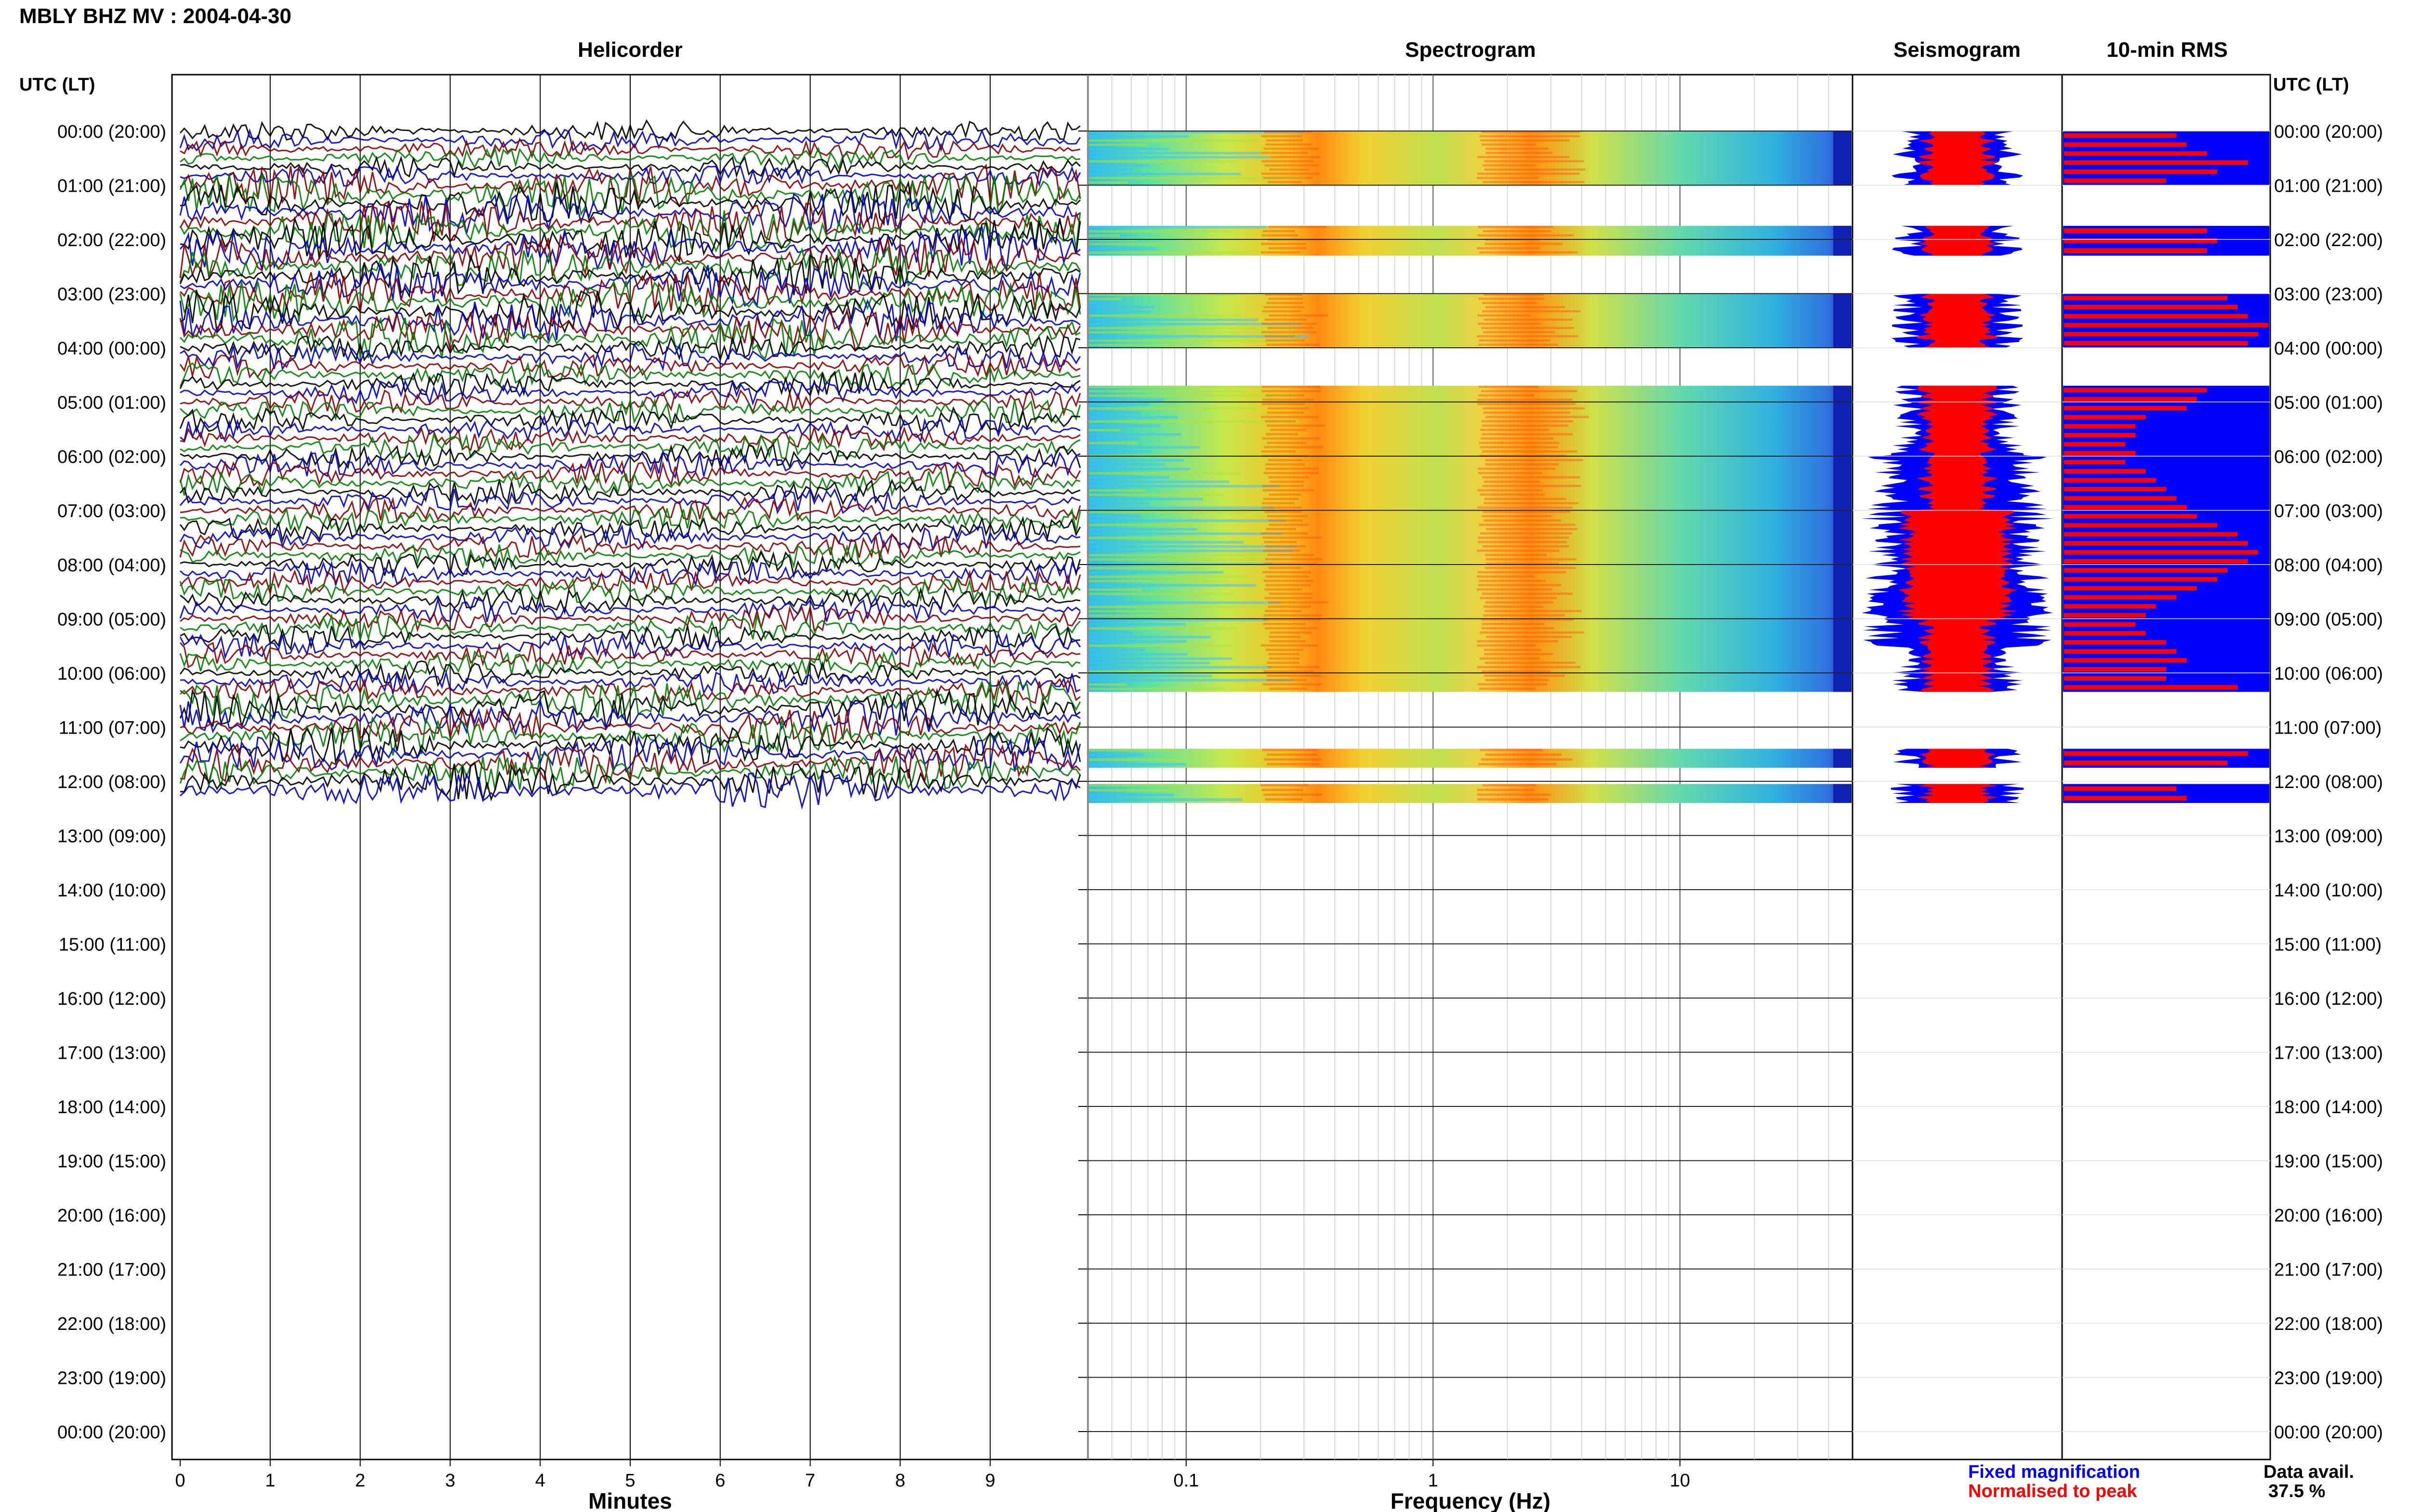  What do you see at coordinates (111, 1053) in the screenshot?
I see `utc-label-left-17: 17:00 (13:00)` at bounding box center [111, 1053].